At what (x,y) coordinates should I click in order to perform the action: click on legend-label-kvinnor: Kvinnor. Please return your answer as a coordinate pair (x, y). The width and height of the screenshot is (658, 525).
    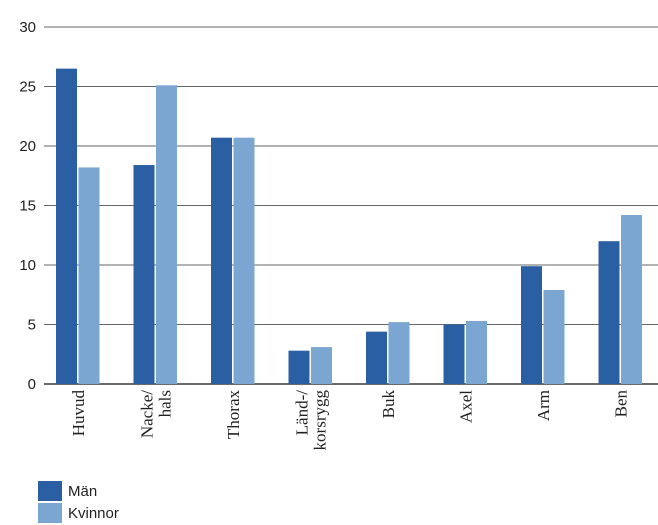
    Looking at the image, I should click on (93, 513).